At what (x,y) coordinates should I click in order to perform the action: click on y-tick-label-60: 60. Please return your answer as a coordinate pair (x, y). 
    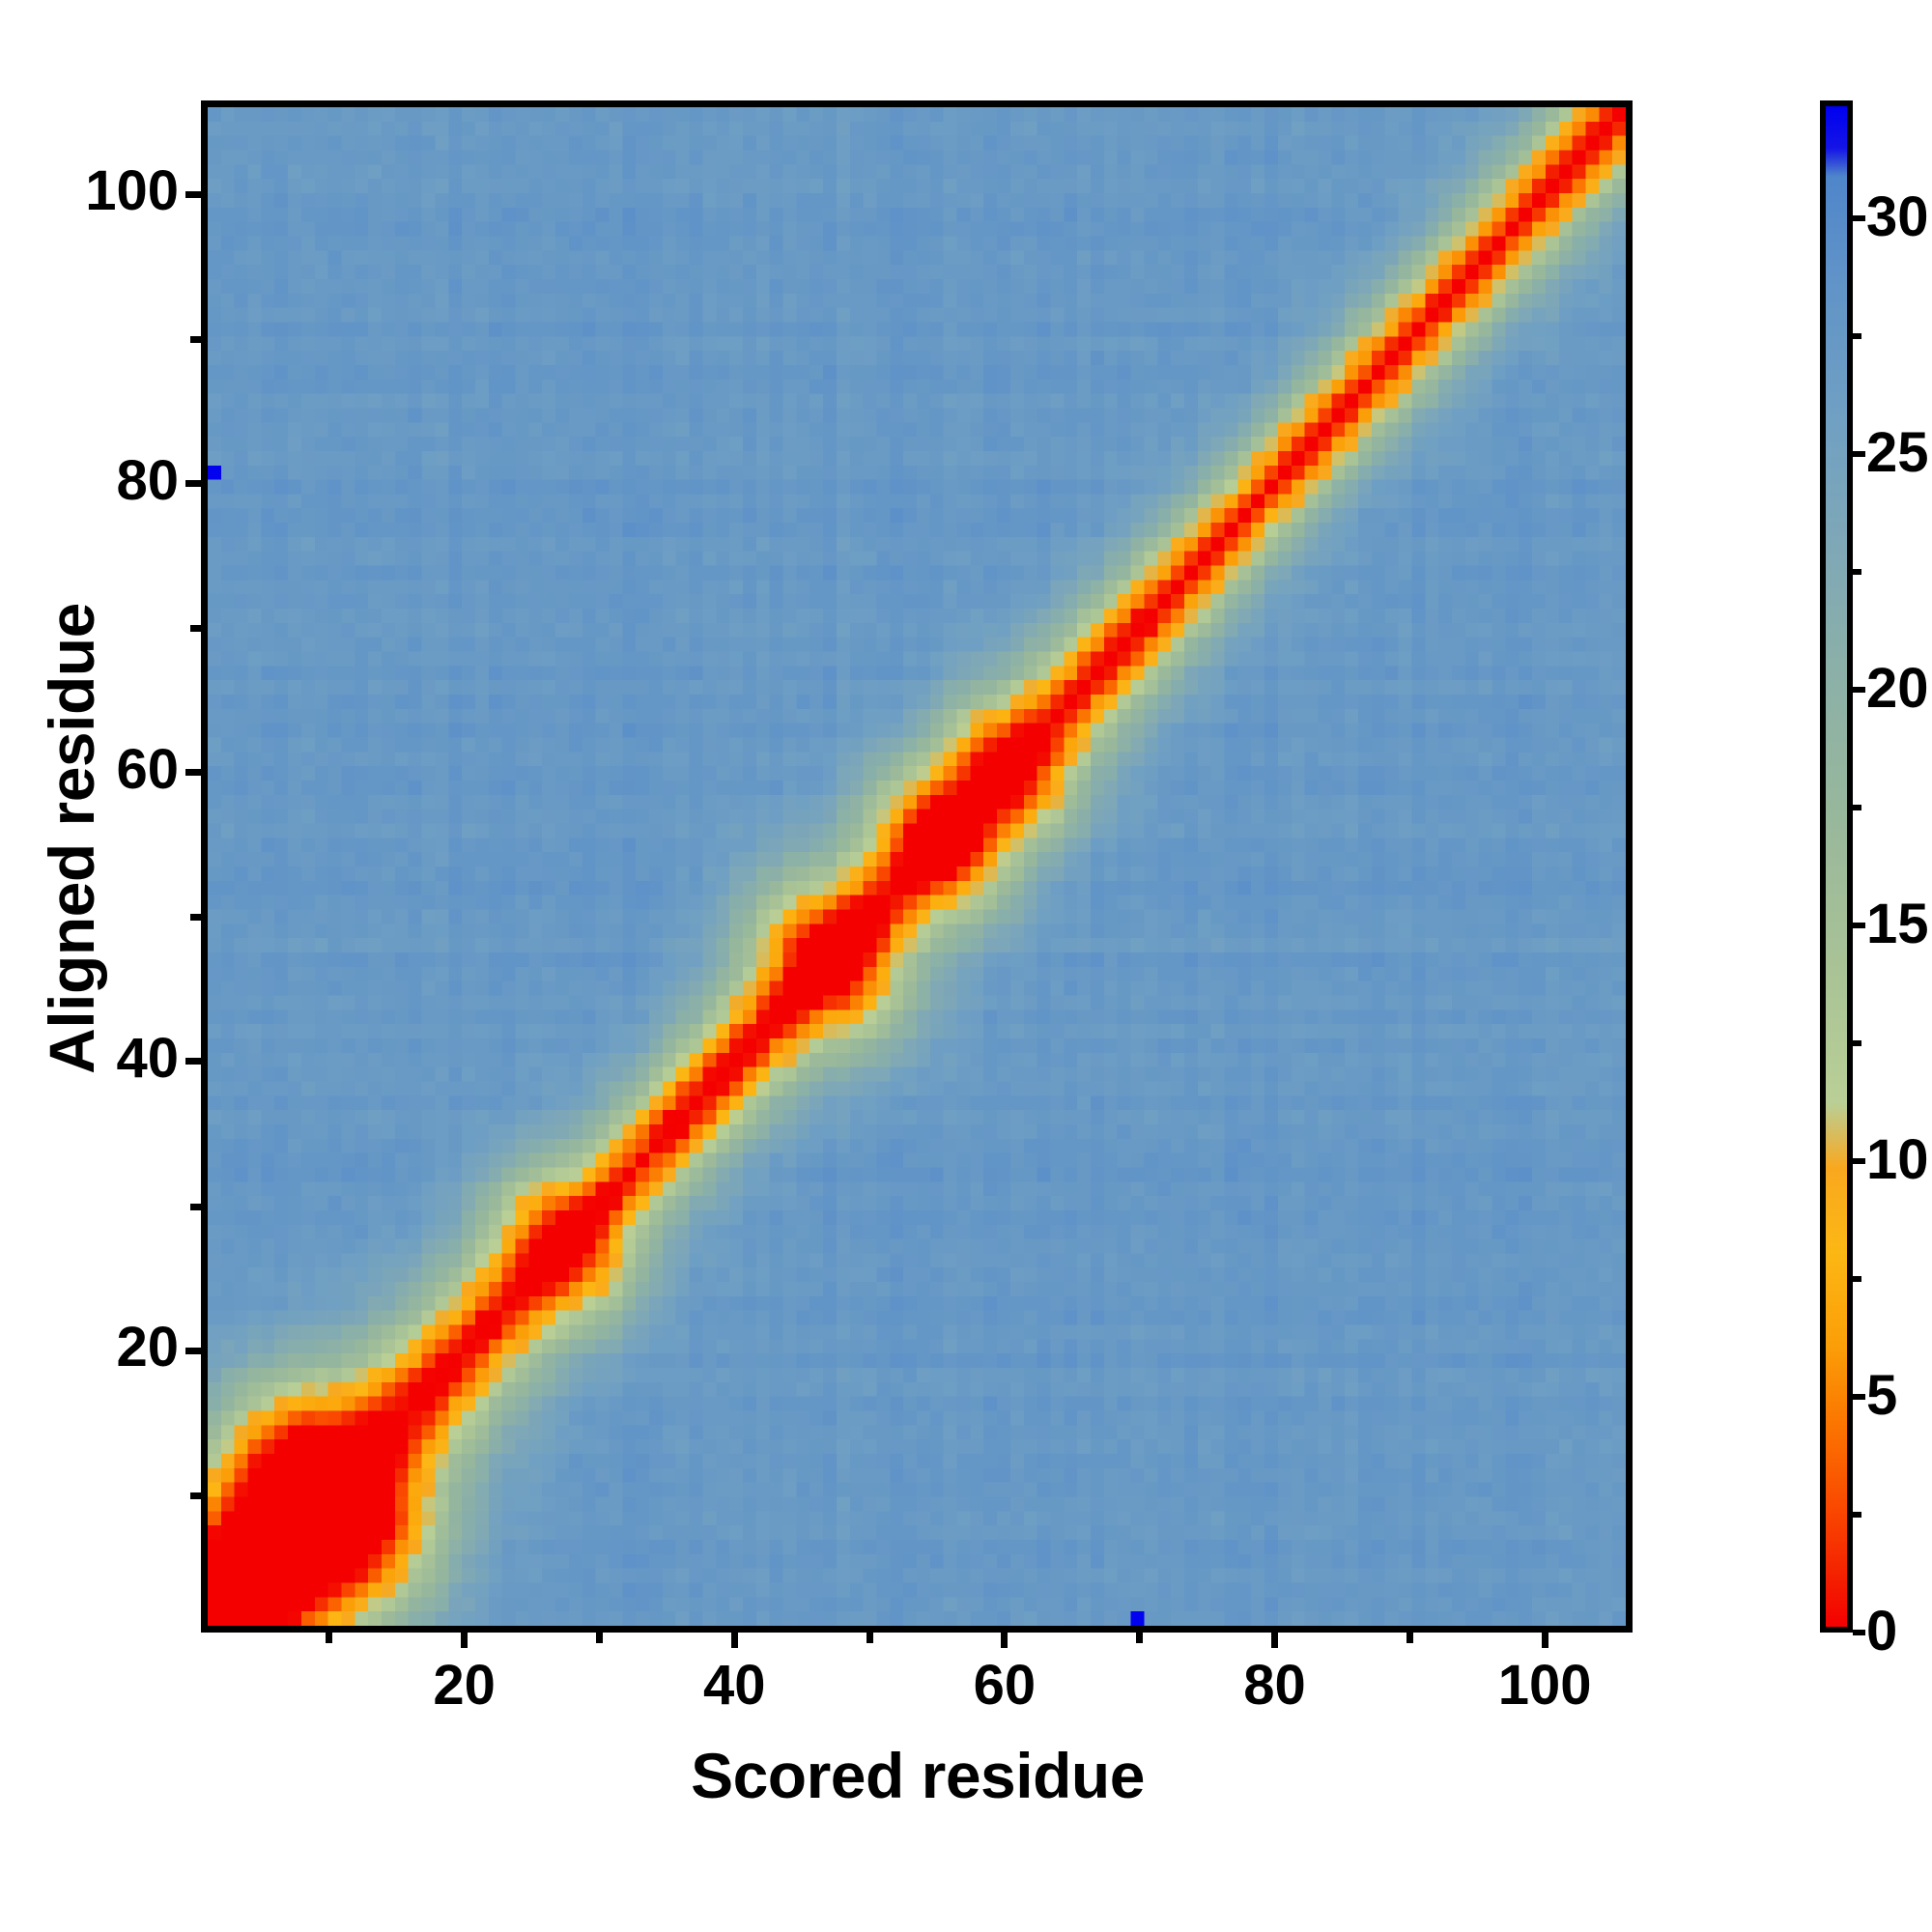
    Looking at the image, I should click on (147, 769).